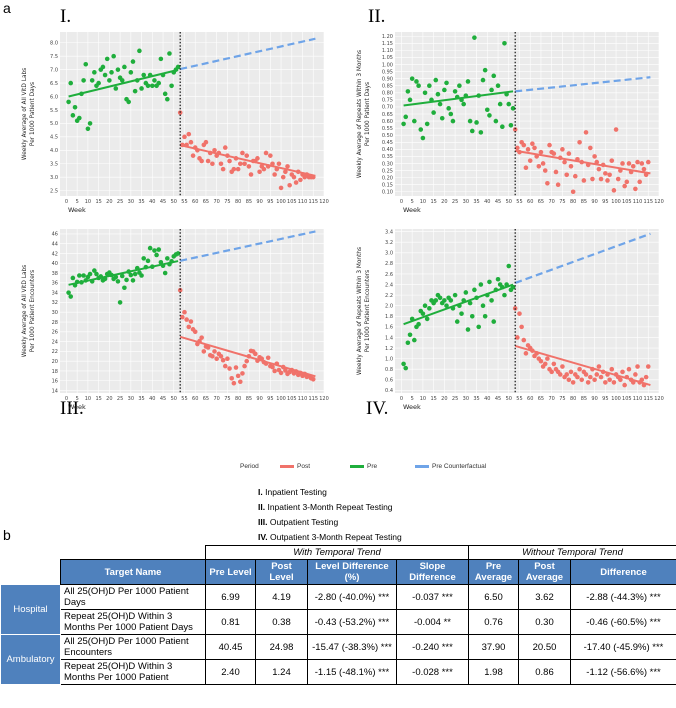  I want to click on x-tick-label: 45, so click(498, 202).